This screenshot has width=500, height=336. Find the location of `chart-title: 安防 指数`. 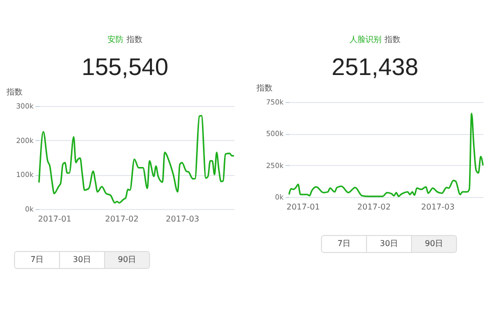

chart-title: 安防 指数 is located at coordinates (125, 39).